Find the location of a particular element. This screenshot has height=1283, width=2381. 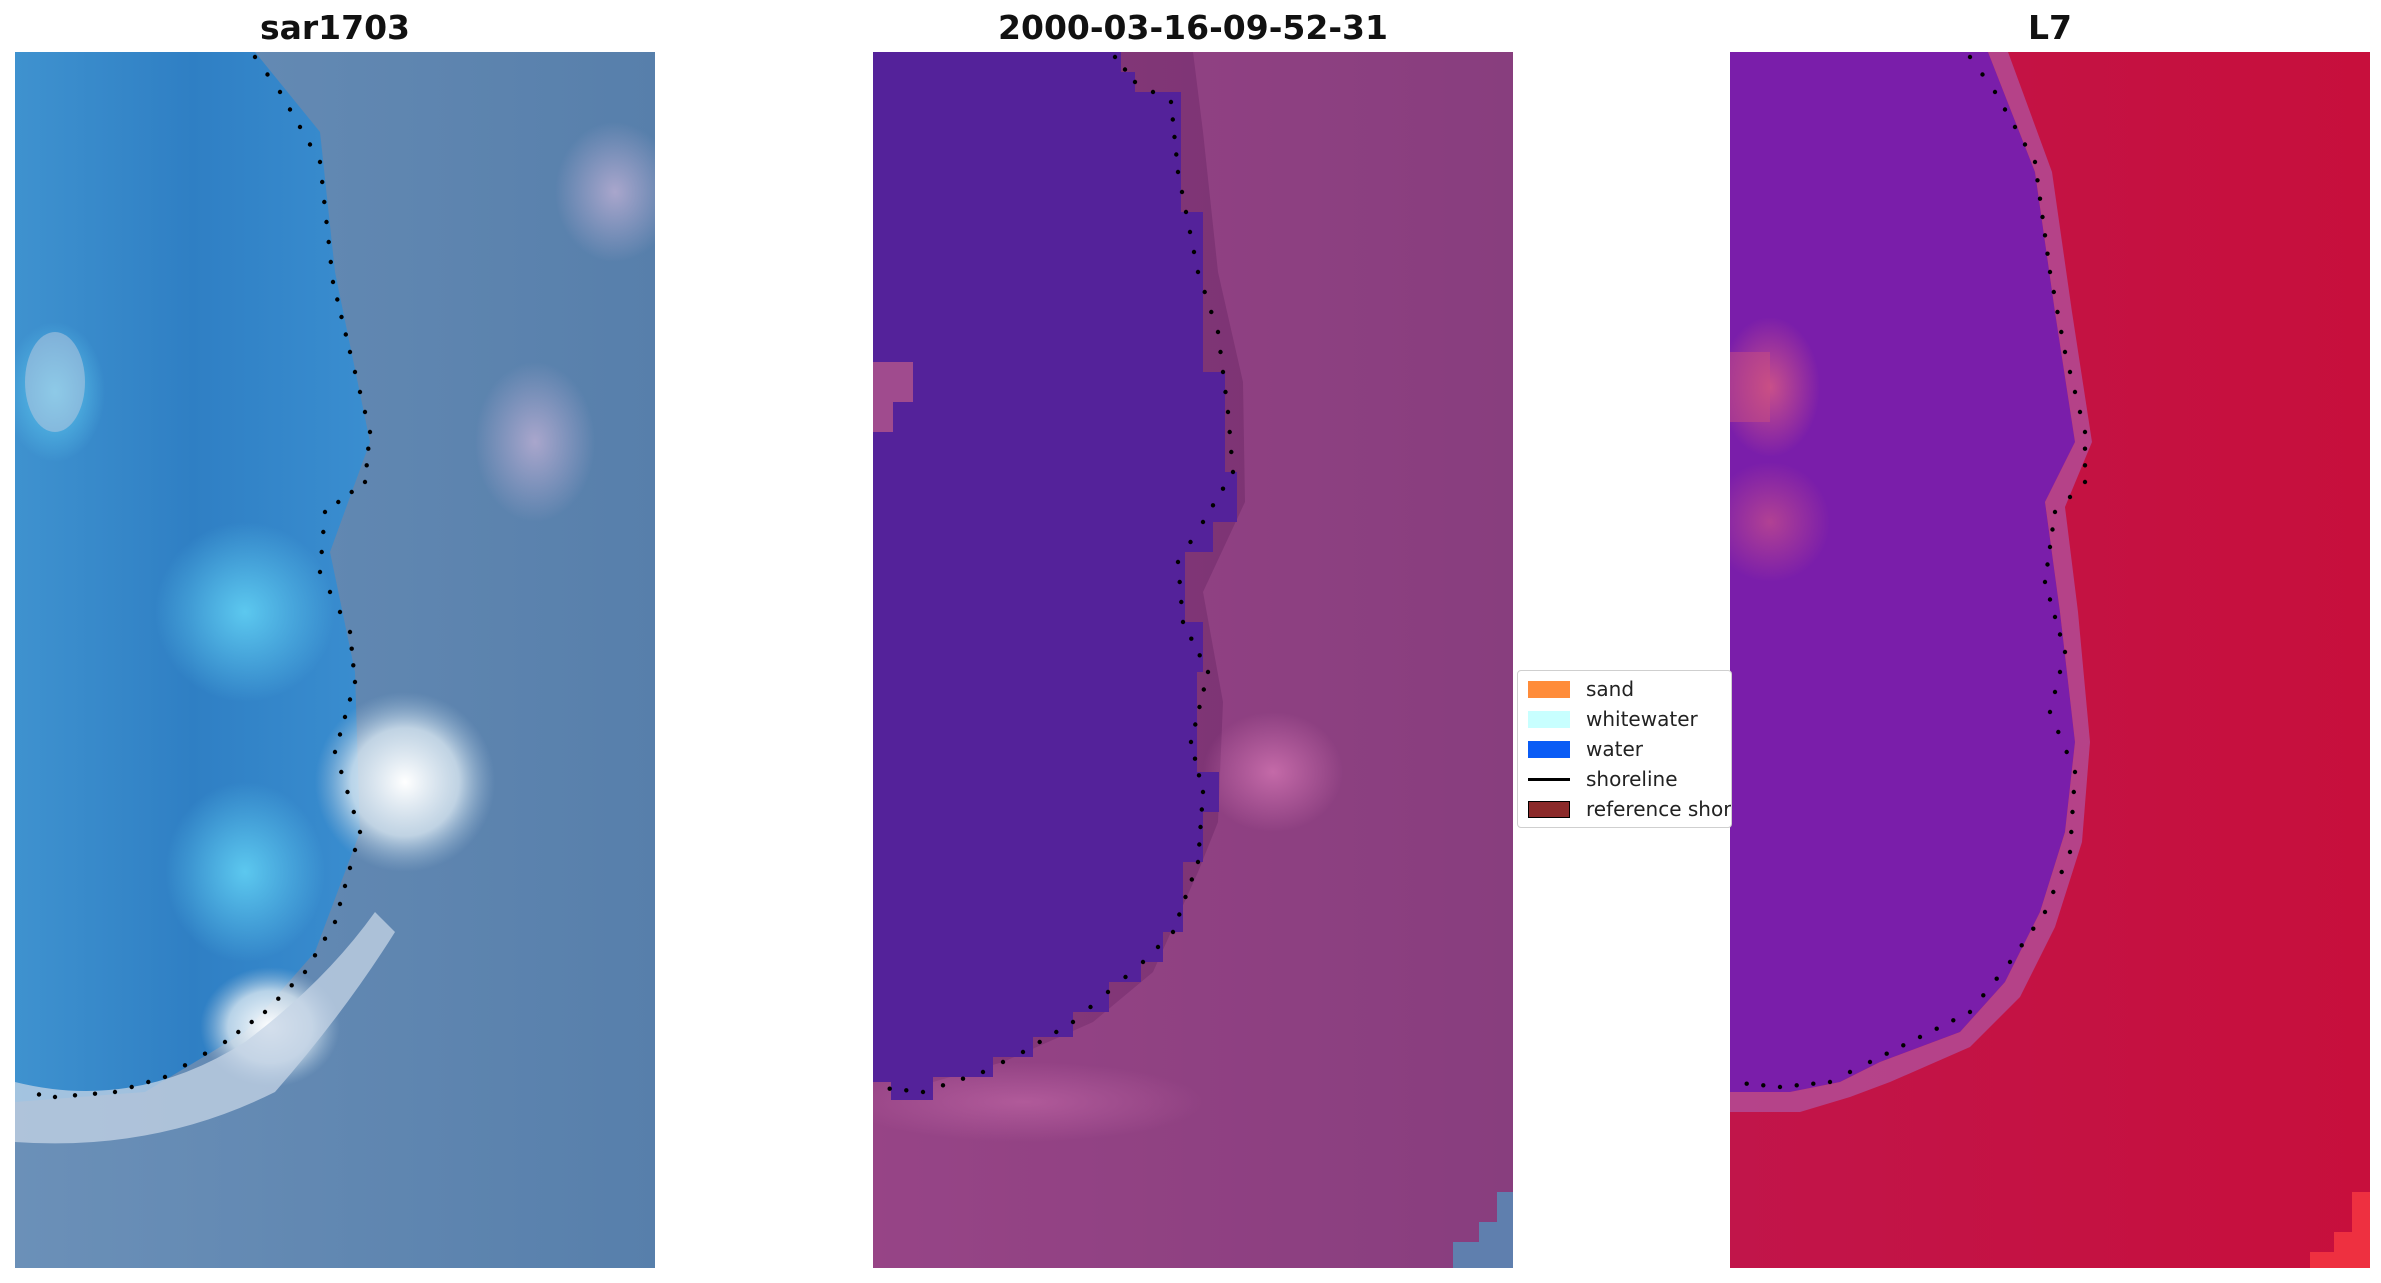

legend-item-reference-shoreline: reference shoreline is located at coordinates (1629, 809).